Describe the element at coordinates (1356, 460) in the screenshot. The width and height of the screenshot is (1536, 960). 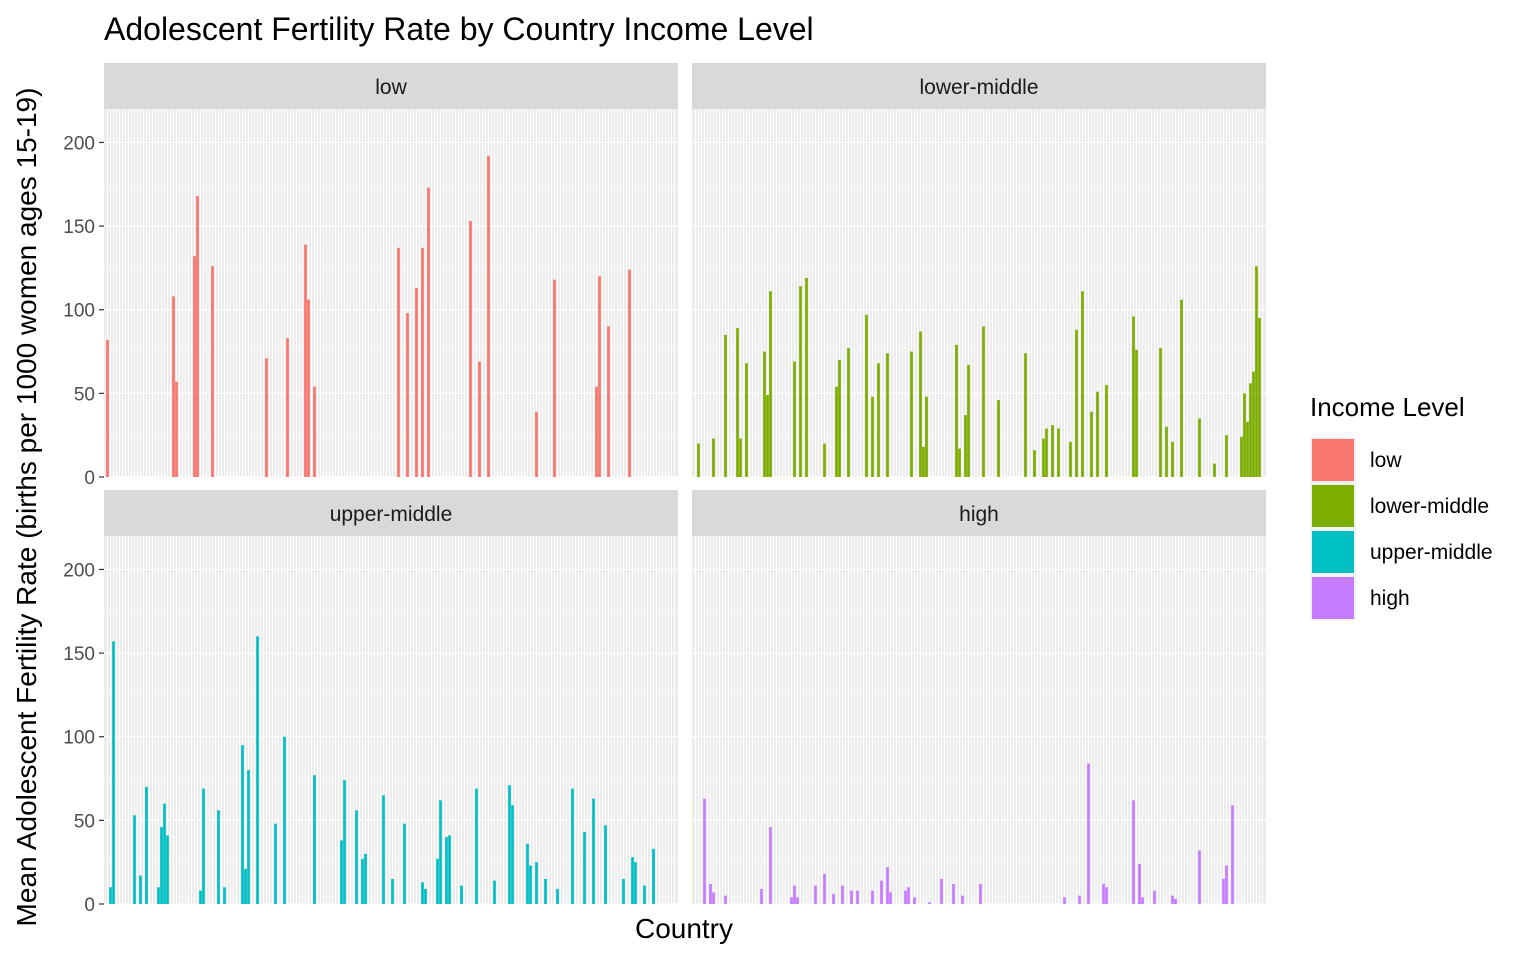
I see `legend-entry-low: low` at that location.